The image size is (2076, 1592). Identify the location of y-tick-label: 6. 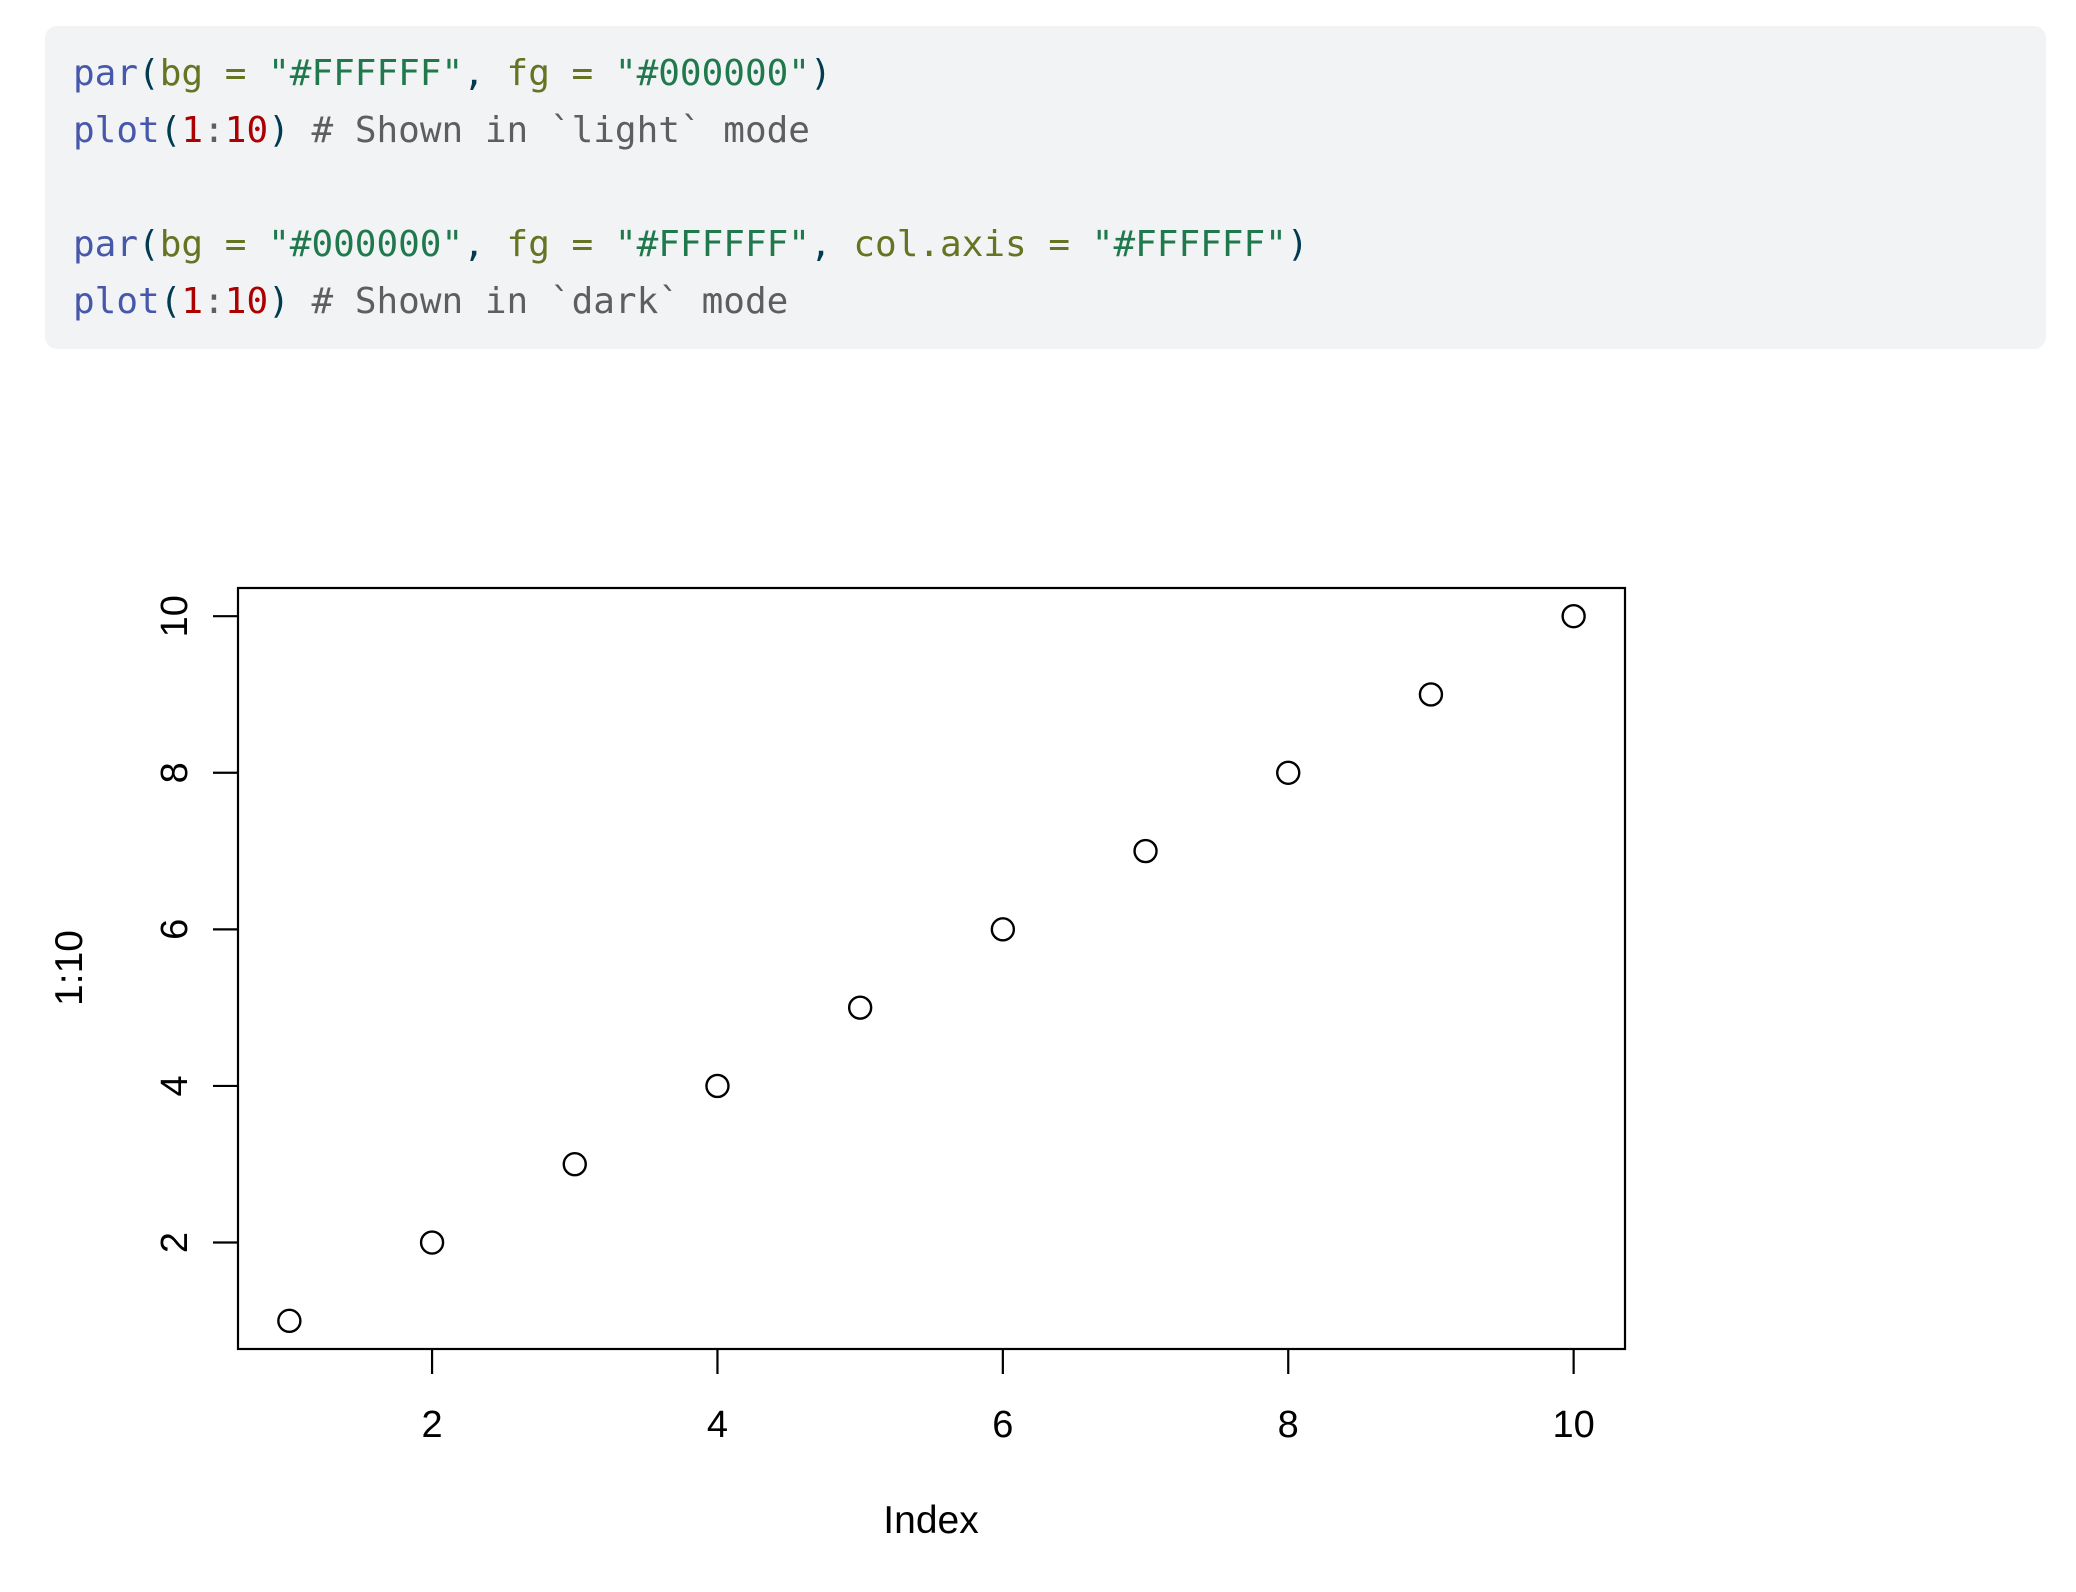
(175, 929).